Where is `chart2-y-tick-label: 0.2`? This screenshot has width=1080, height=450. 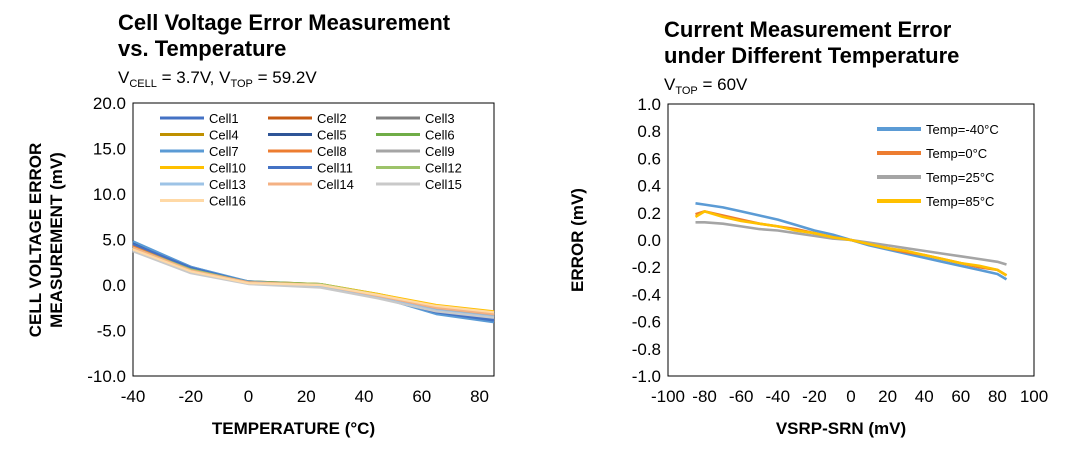 chart2-y-tick-label: 0.2 is located at coordinates (649, 213).